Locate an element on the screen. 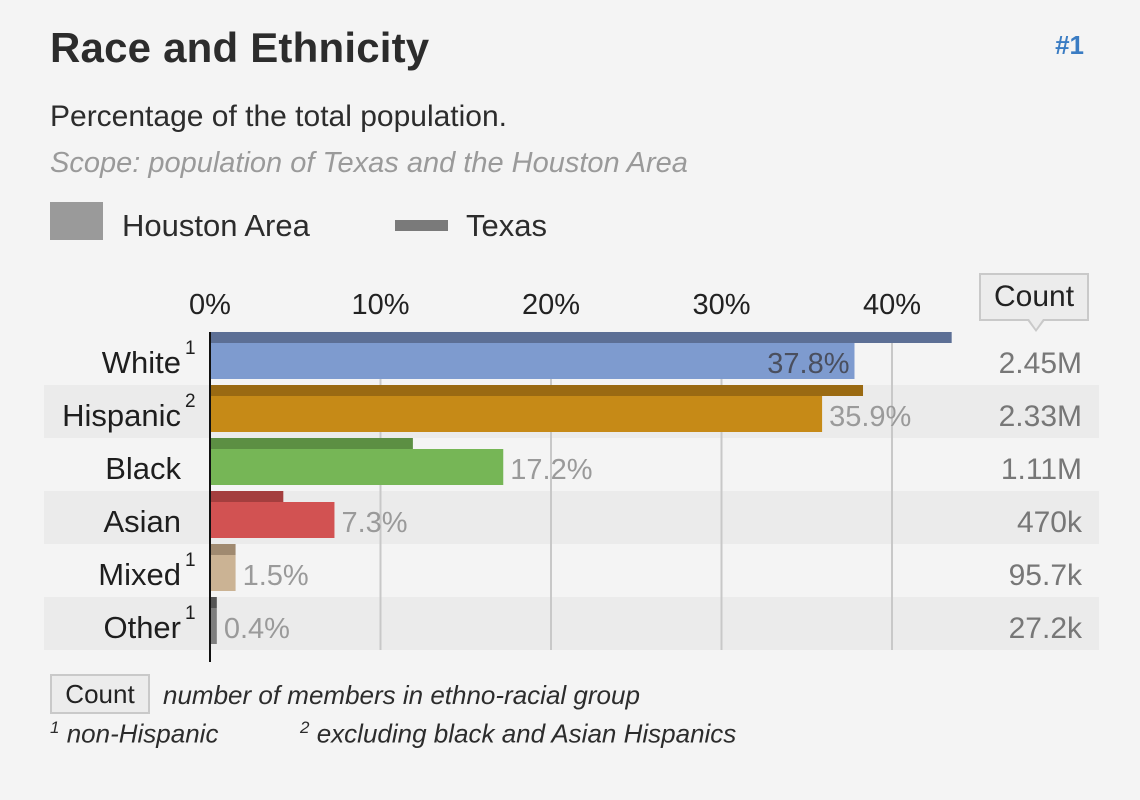  count-value: 27.2k is located at coordinates (1046, 628).